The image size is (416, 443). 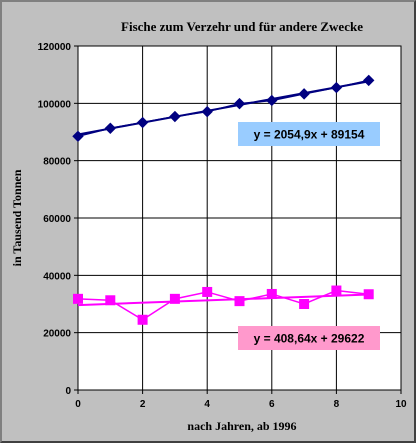 What do you see at coordinates (55, 104) in the screenshot?
I see `y-tick-label: 100000` at bounding box center [55, 104].